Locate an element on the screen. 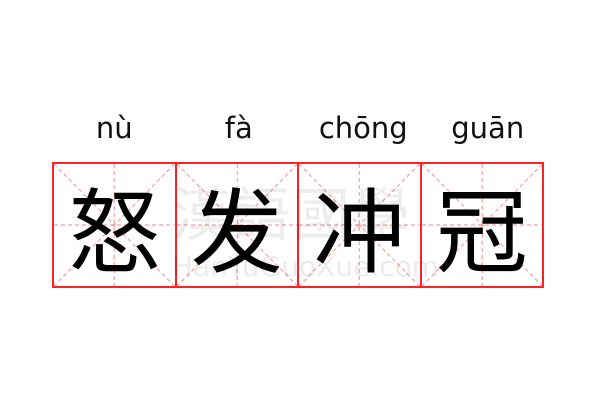 This screenshot has height=400, width=600. pinyin-1: nù is located at coordinates (114, 128).